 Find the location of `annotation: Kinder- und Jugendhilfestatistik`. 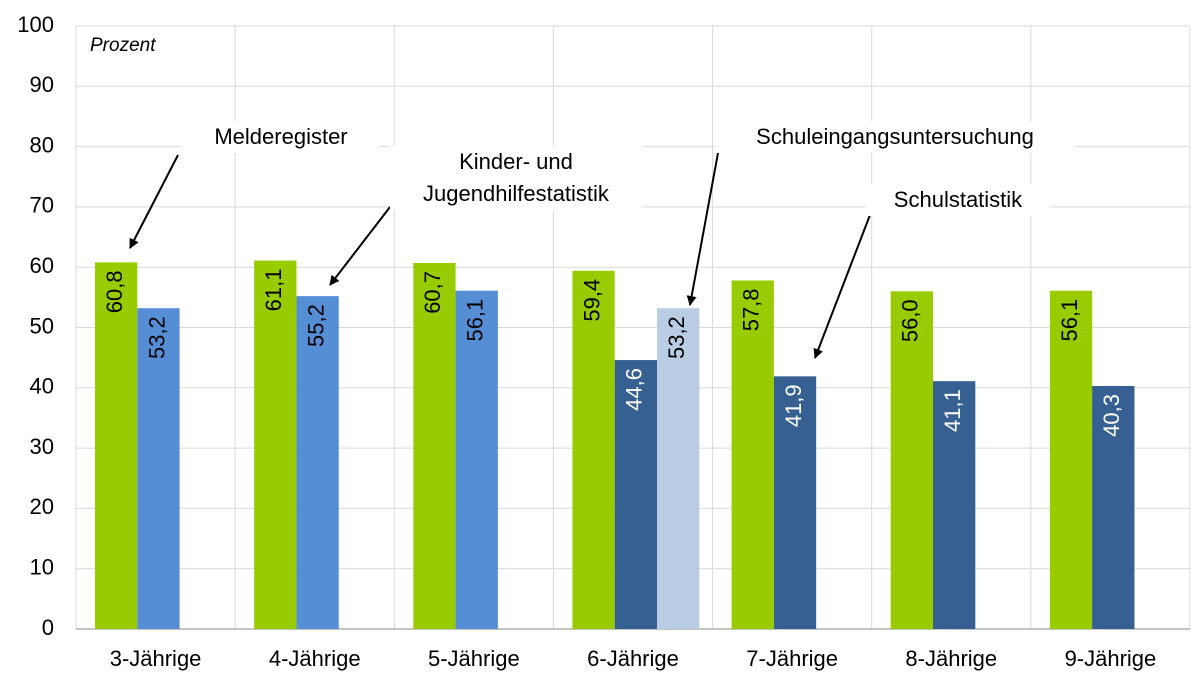

annotation: Kinder- und Jugendhilfestatistik is located at coordinates (516, 178).